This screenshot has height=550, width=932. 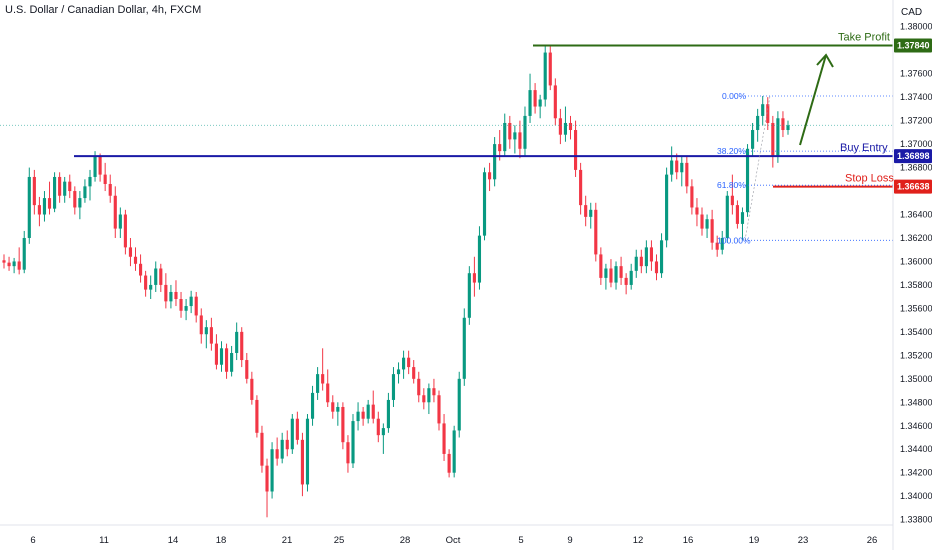 What do you see at coordinates (916, 308) in the screenshot?
I see `price-tick-label: 1.35600` at bounding box center [916, 308].